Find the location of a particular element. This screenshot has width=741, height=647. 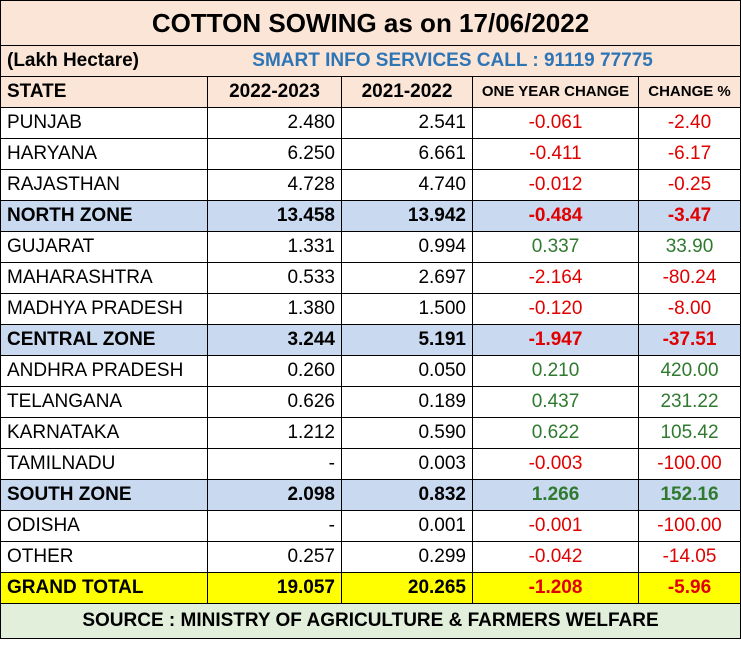

value-2022-2023-cell: 3.244 is located at coordinates (274, 340).